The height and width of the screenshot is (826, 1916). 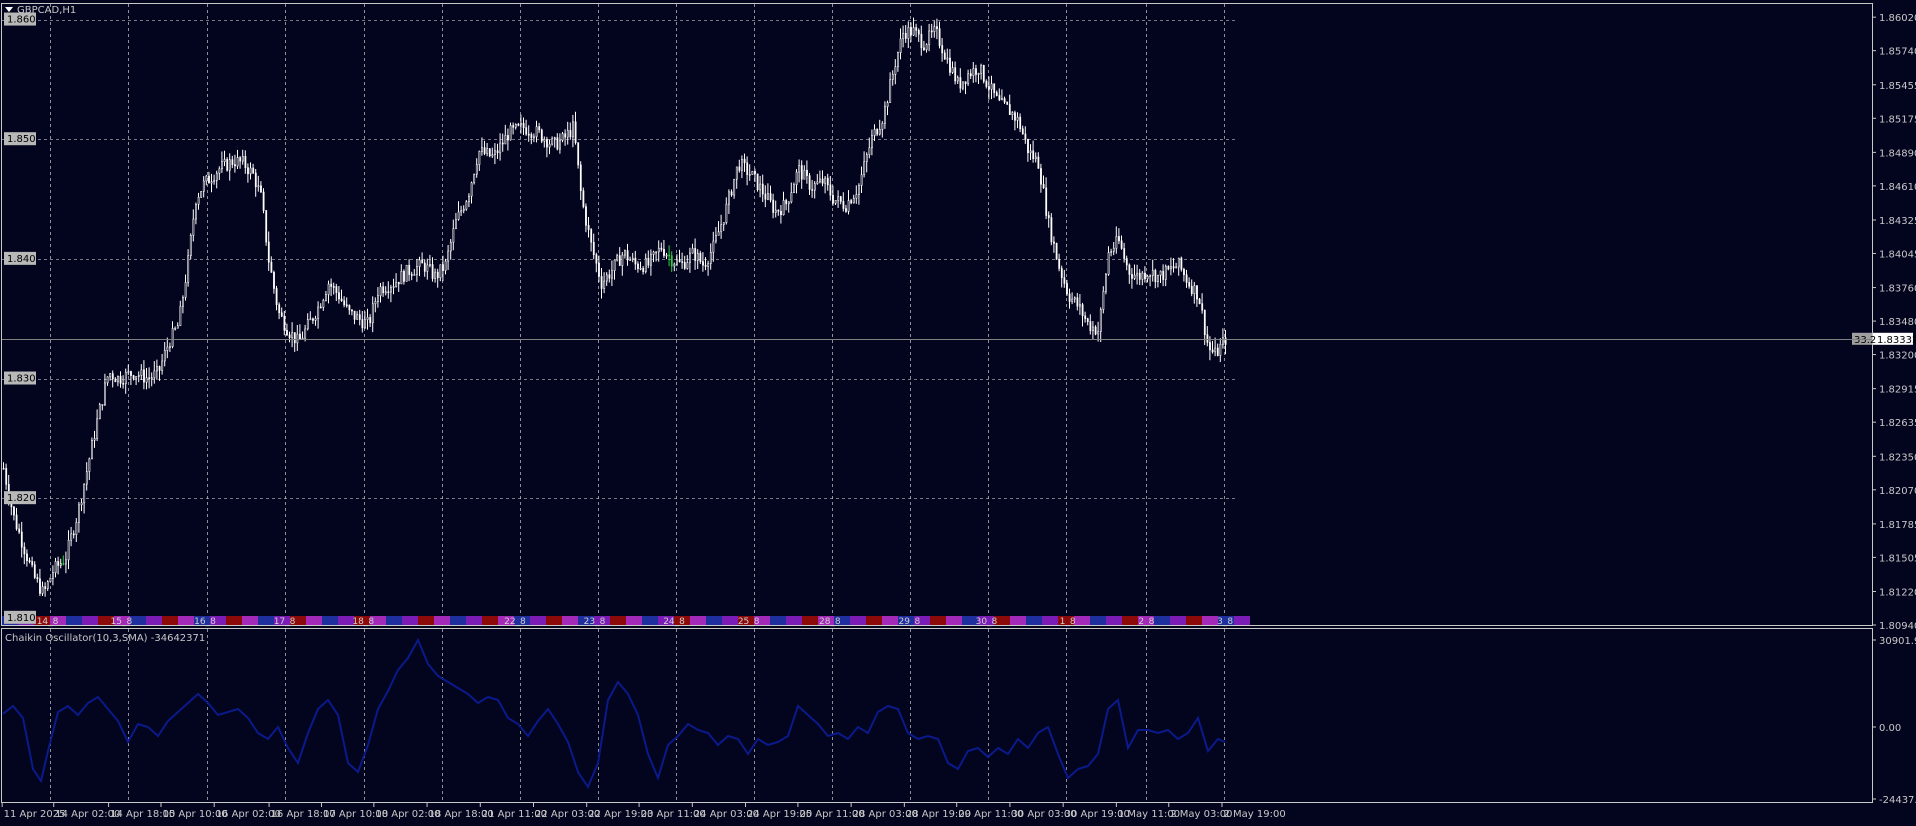 What do you see at coordinates (1068, 622) in the screenshot?
I see `day-strip-label: 1_8` at bounding box center [1068, 622].